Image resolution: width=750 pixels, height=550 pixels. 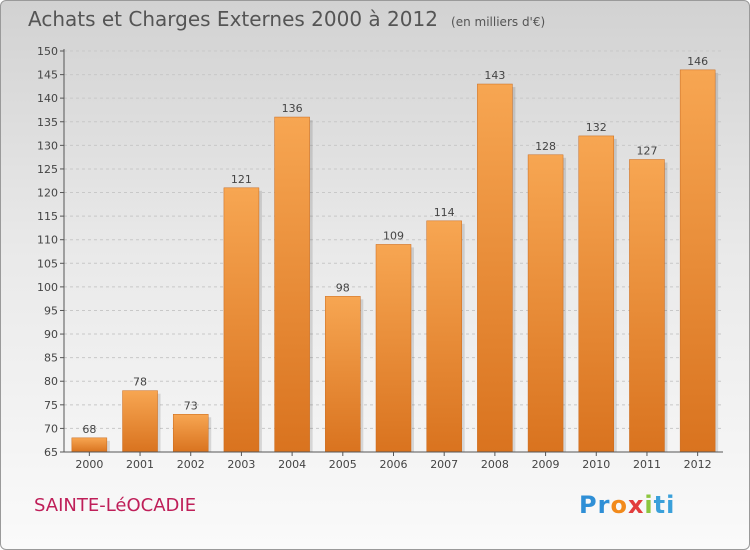 I want to click on y-tick-label: 115, so click(x=47, y=216).